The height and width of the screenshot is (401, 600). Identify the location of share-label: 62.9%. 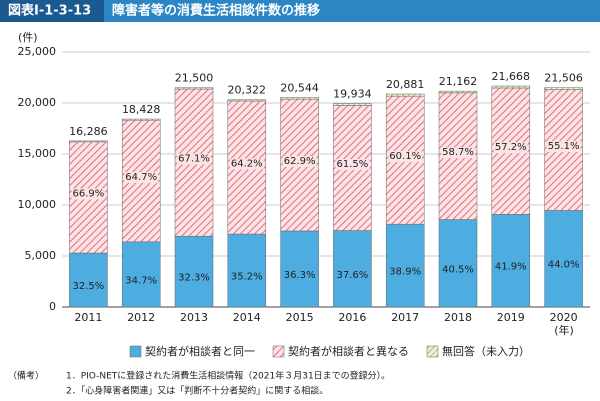
(300, 161).